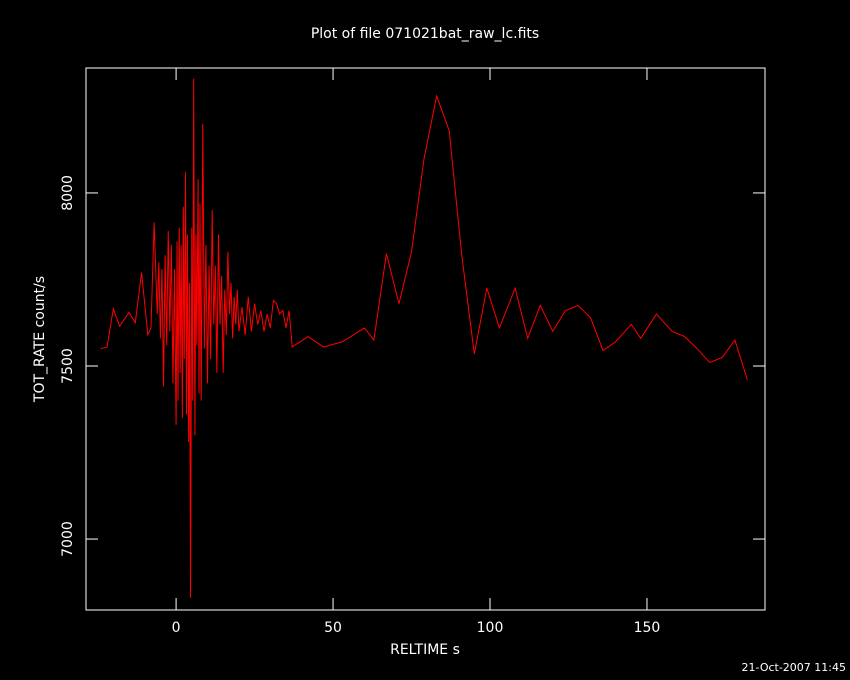 This screenshot has height=680, width=850. Describe the element at coordinates (40, 339) in the screenshot. I see `y-axis-label: TOT_RATE count/s` at that location.